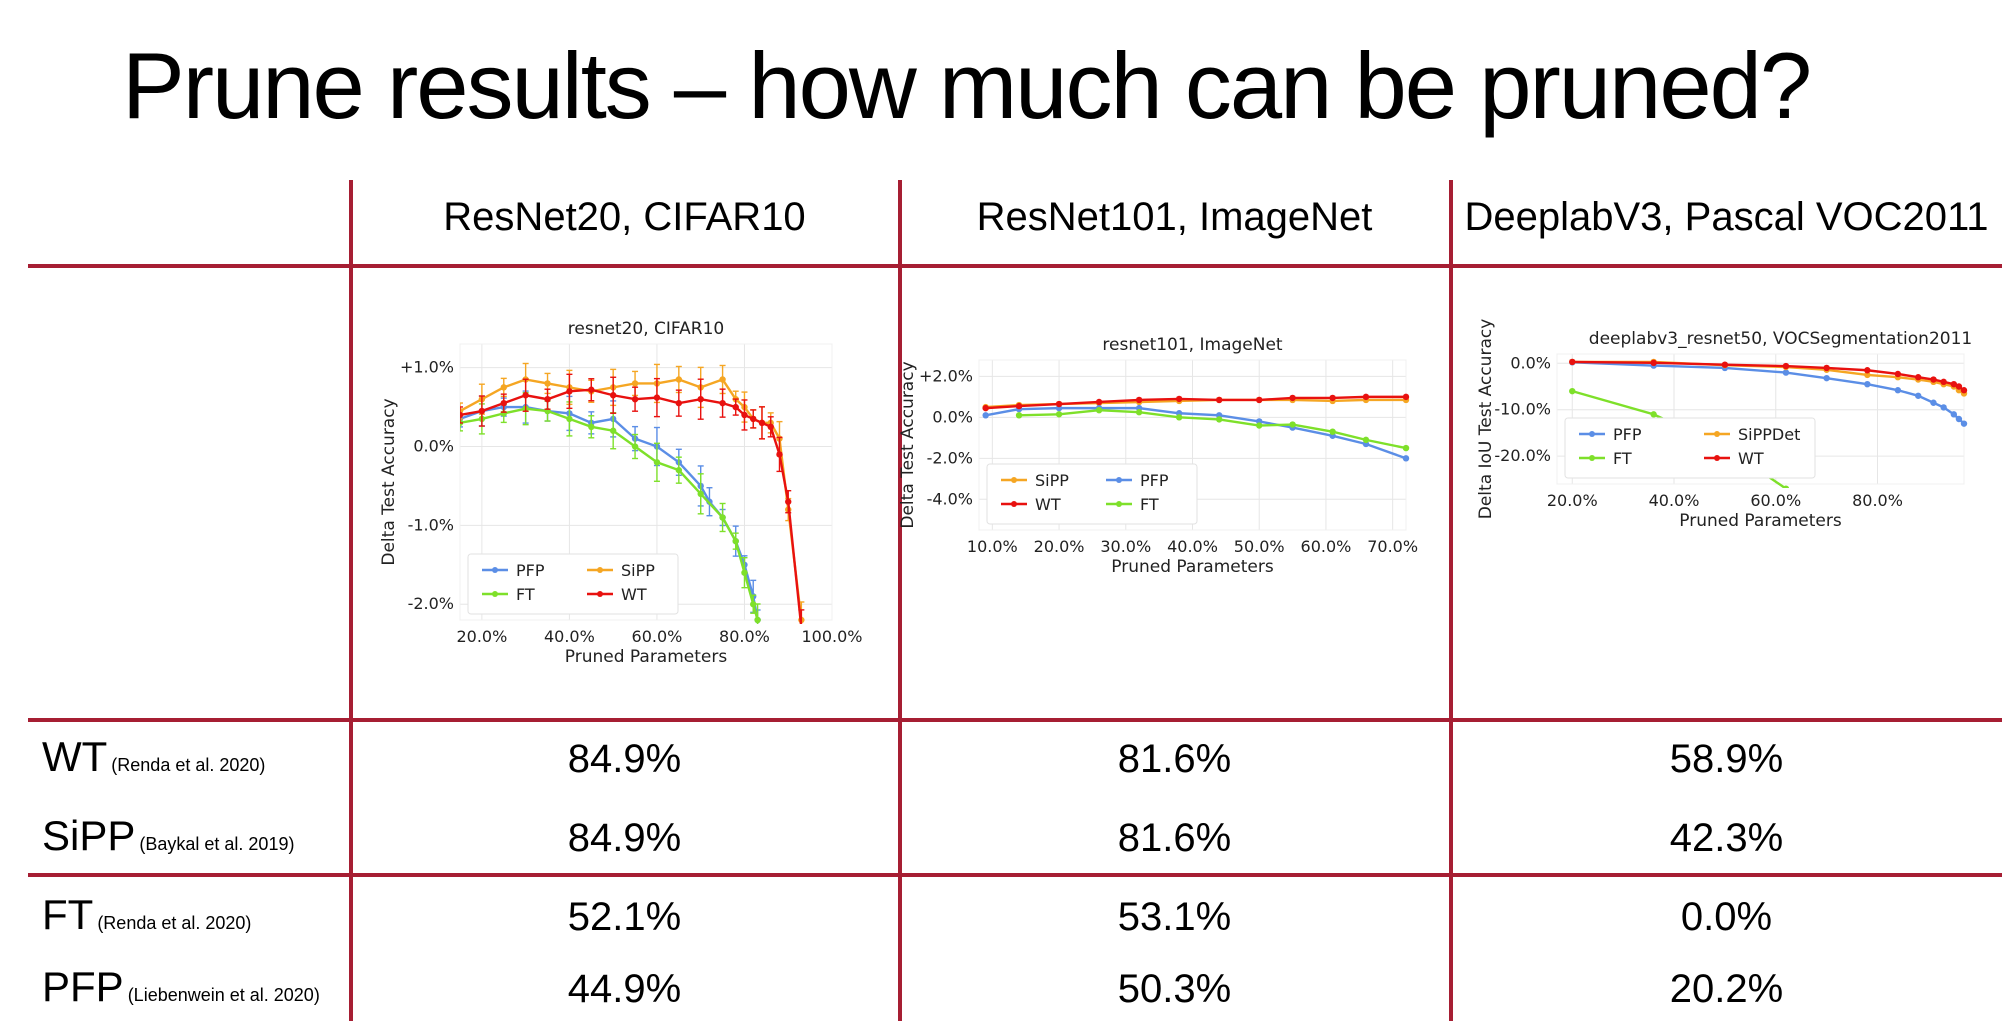  What do you see at coordinates (1726, 759) in the screenshot?
I see `value-wt-deeplabv3: 58.9%` at bounding box center [1726, 759].